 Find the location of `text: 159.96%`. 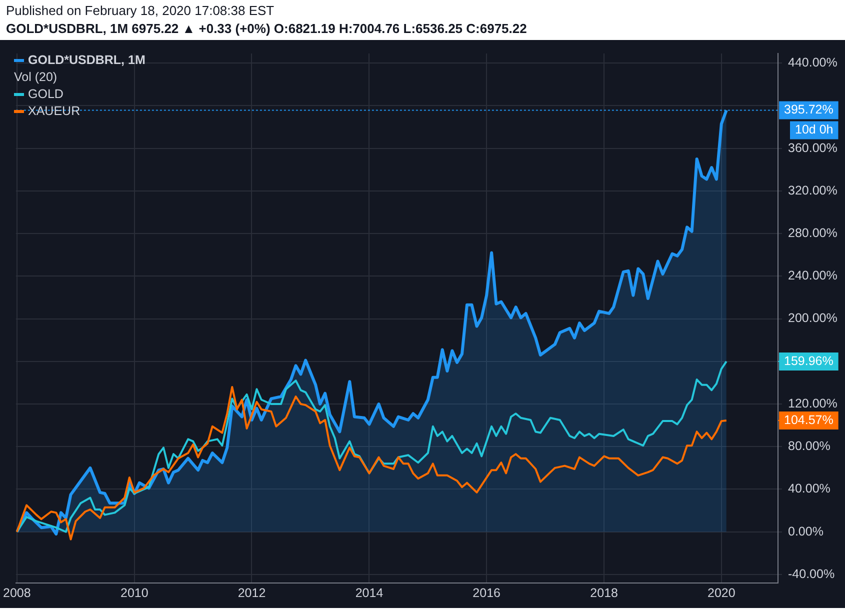

text: 159.96% is located at coordinates (809, 361).